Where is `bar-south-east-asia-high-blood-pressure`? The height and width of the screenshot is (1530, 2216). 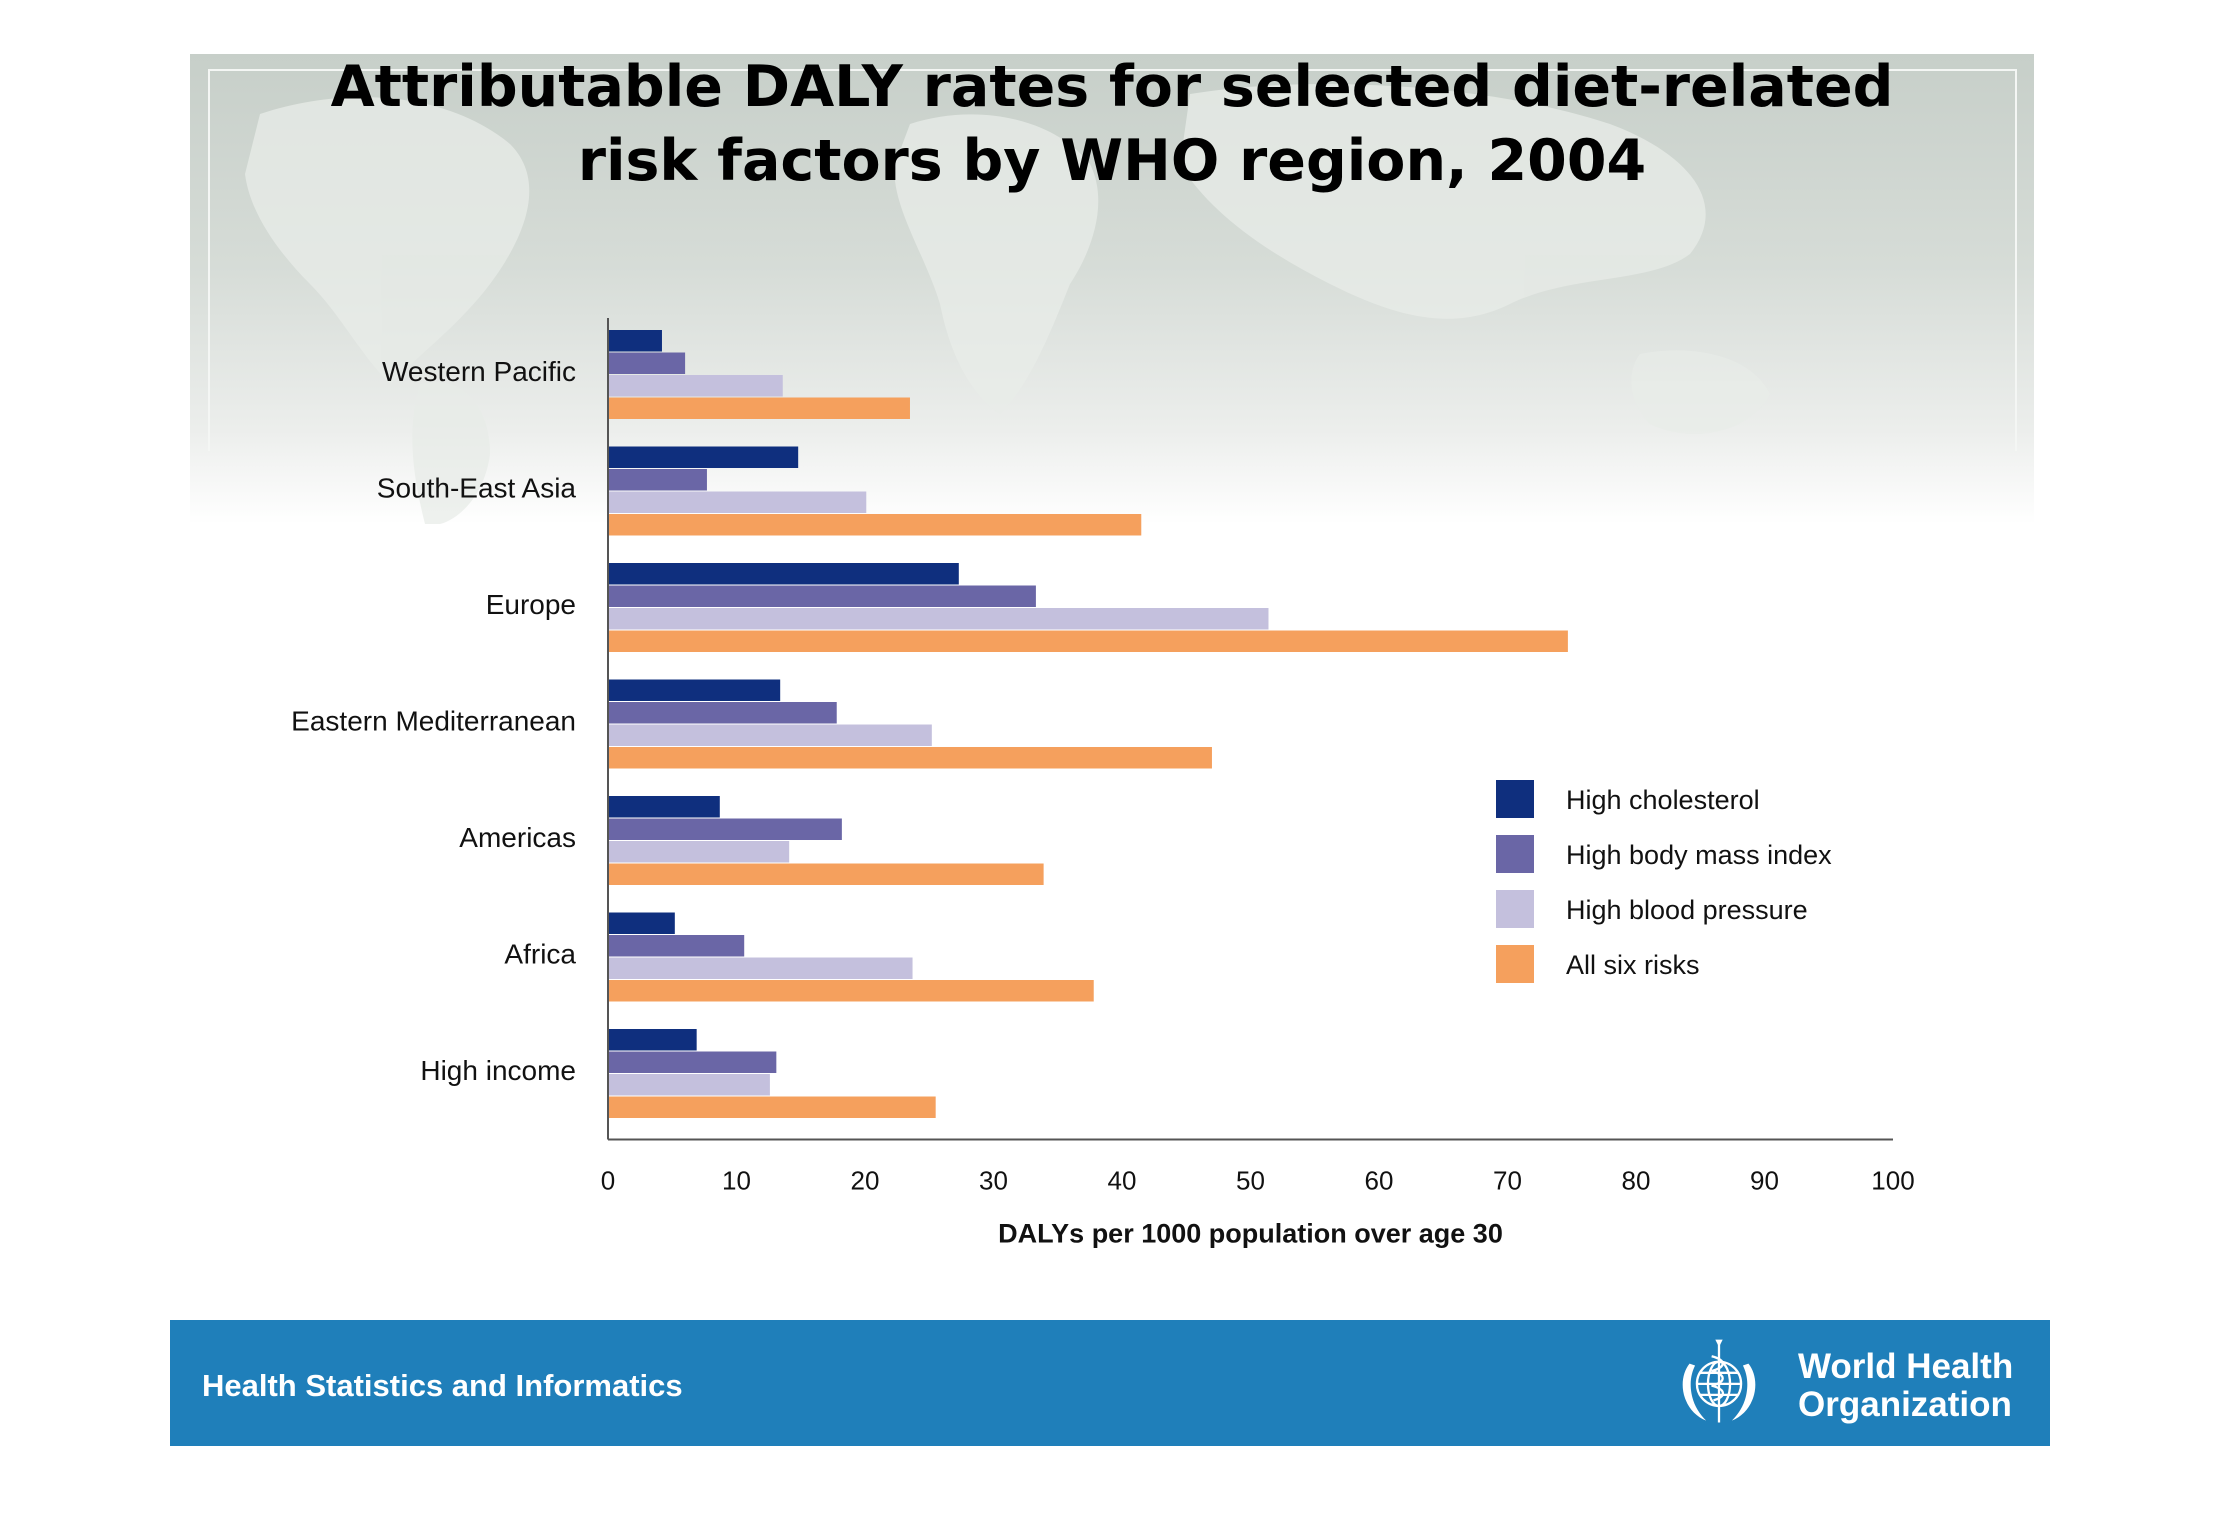
bar-south-east-asia-high-blood-pressure is located at coordinates (737, 502).